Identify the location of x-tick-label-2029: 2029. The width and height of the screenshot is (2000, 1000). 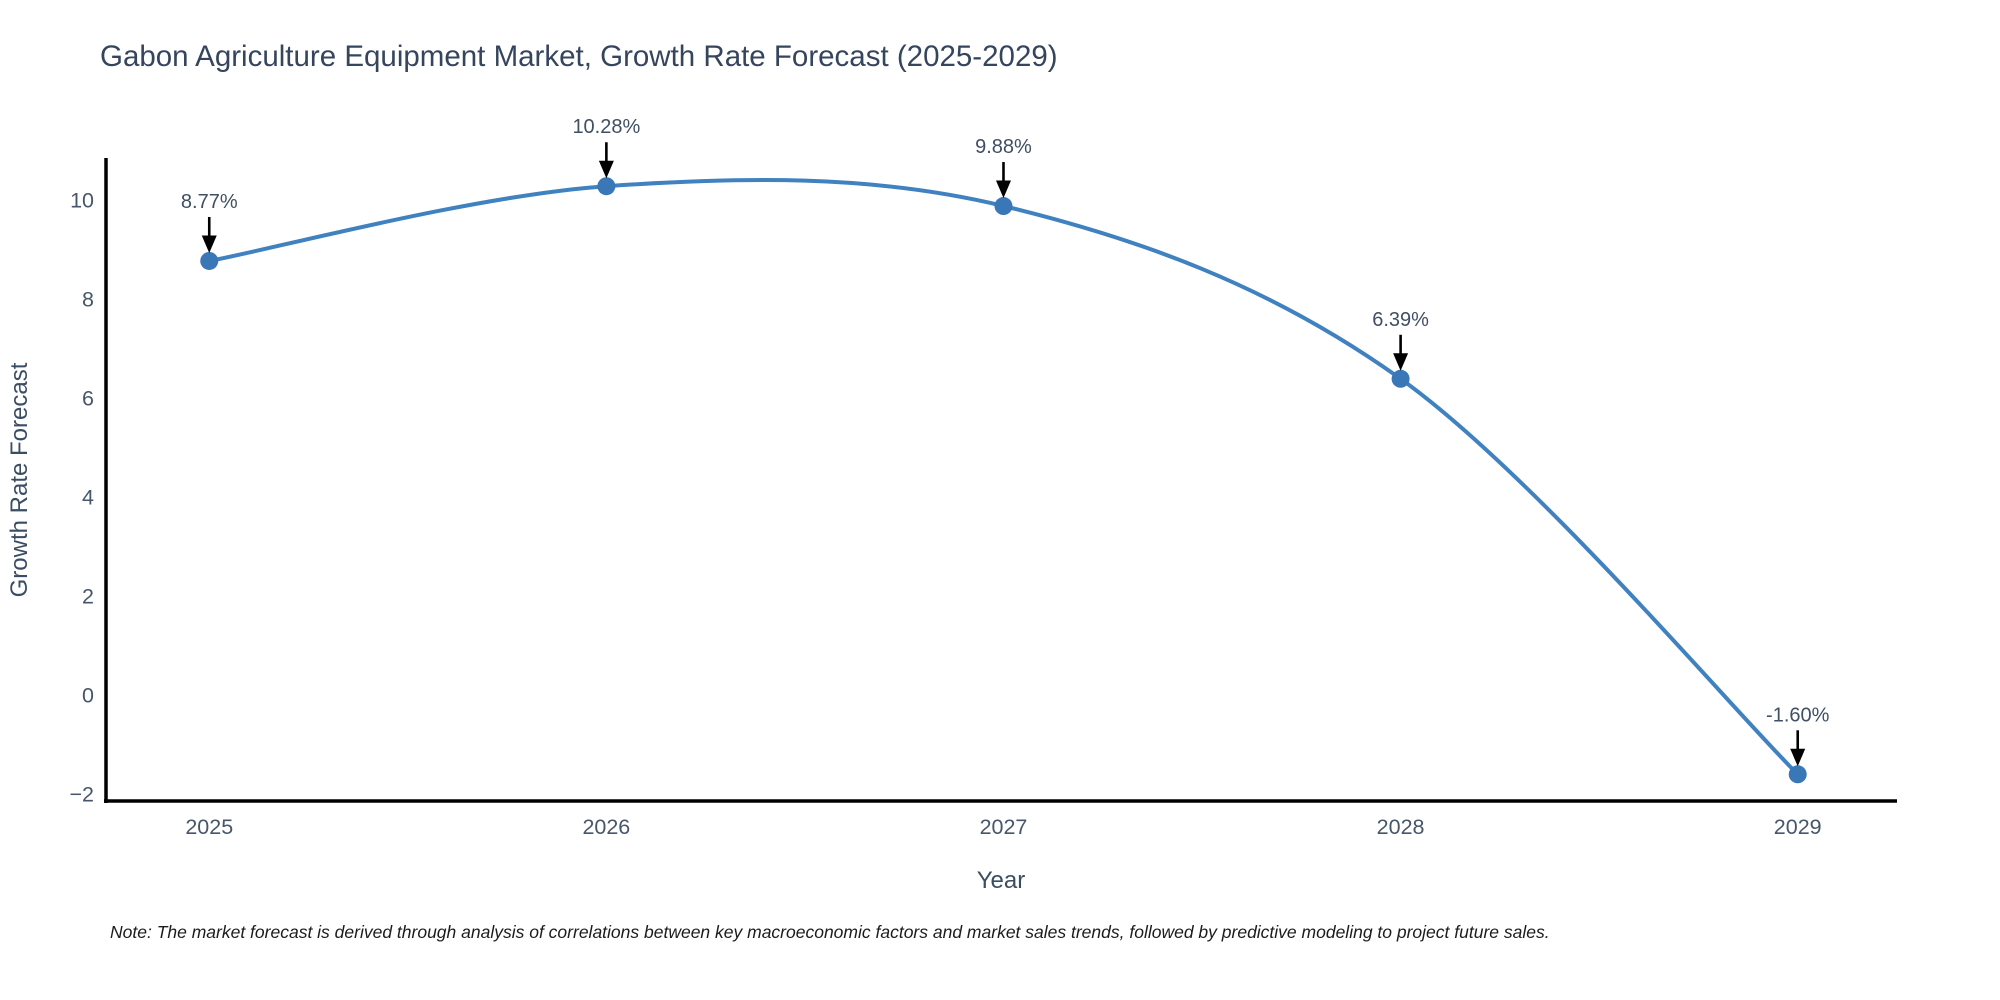
(1798, 827).